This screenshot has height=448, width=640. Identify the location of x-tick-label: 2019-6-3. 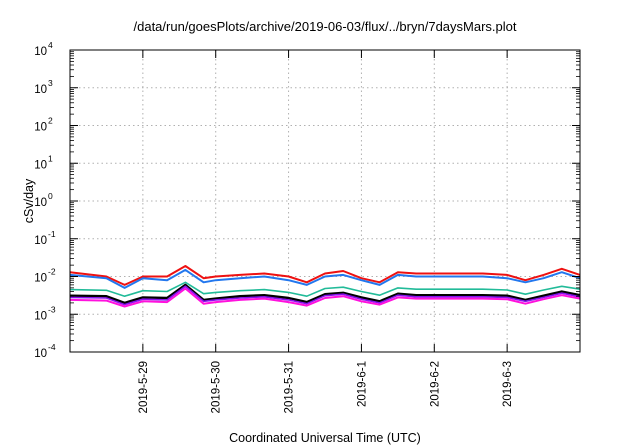
(508, 384).